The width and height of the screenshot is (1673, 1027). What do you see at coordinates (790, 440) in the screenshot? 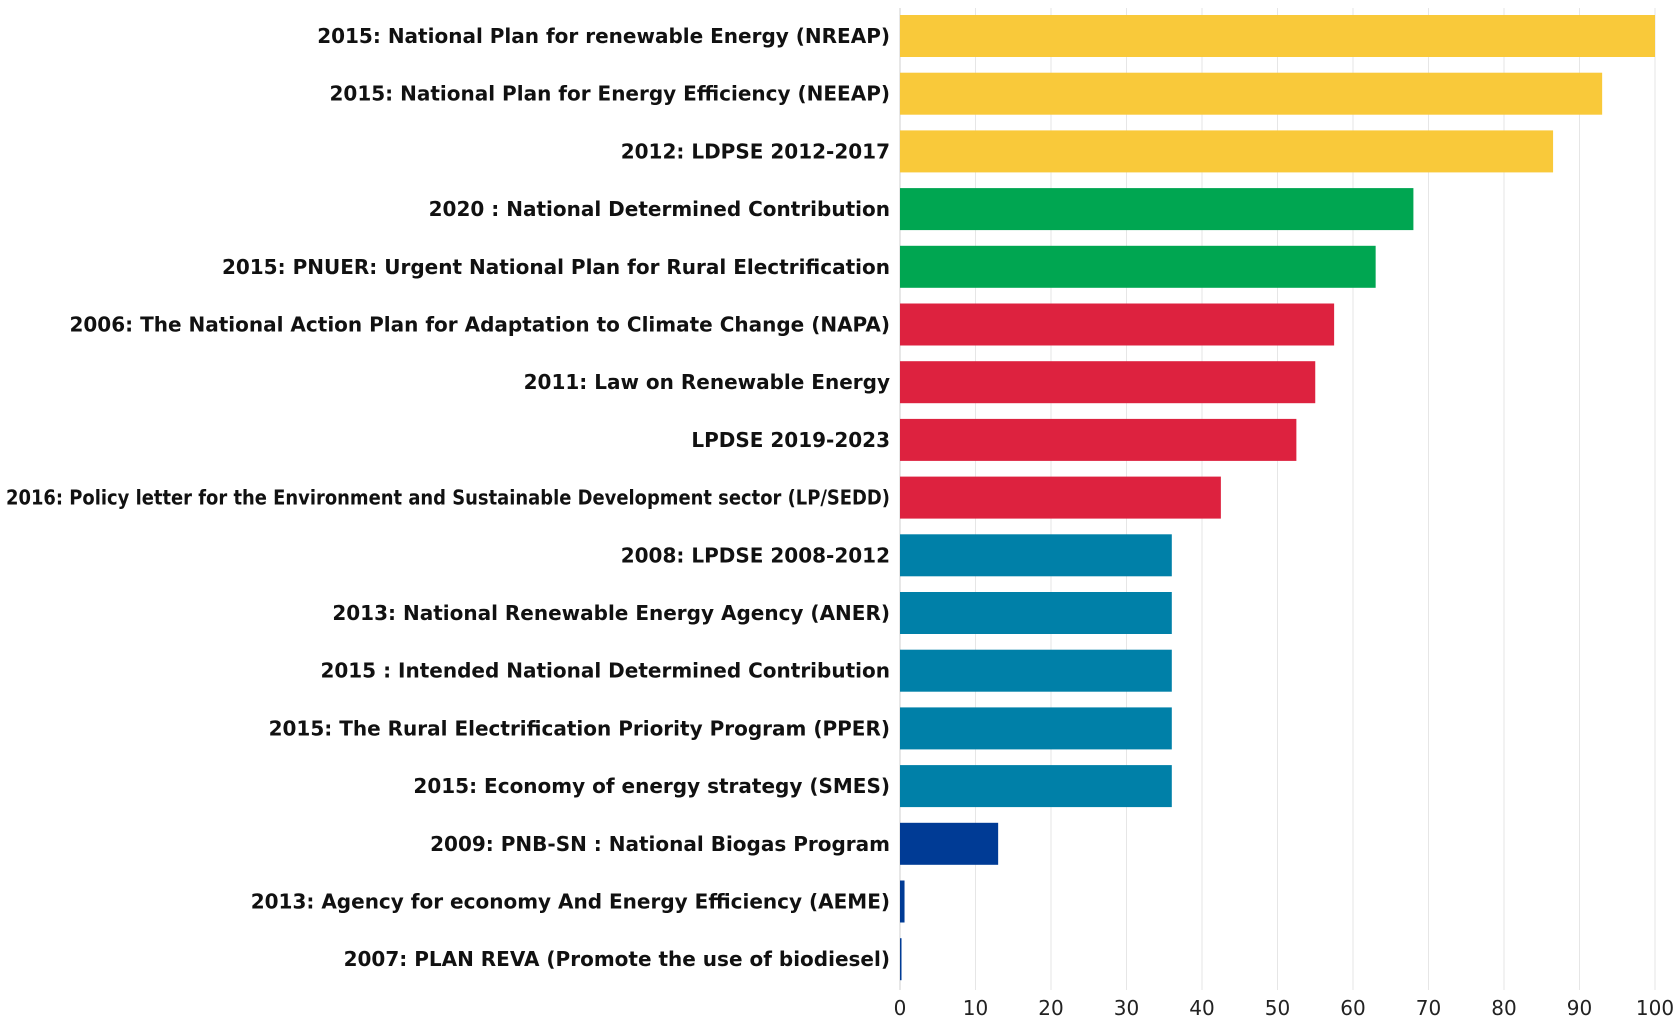
I see `category-label: LPDSE 2019-2023` at bounding box center [790, 440].